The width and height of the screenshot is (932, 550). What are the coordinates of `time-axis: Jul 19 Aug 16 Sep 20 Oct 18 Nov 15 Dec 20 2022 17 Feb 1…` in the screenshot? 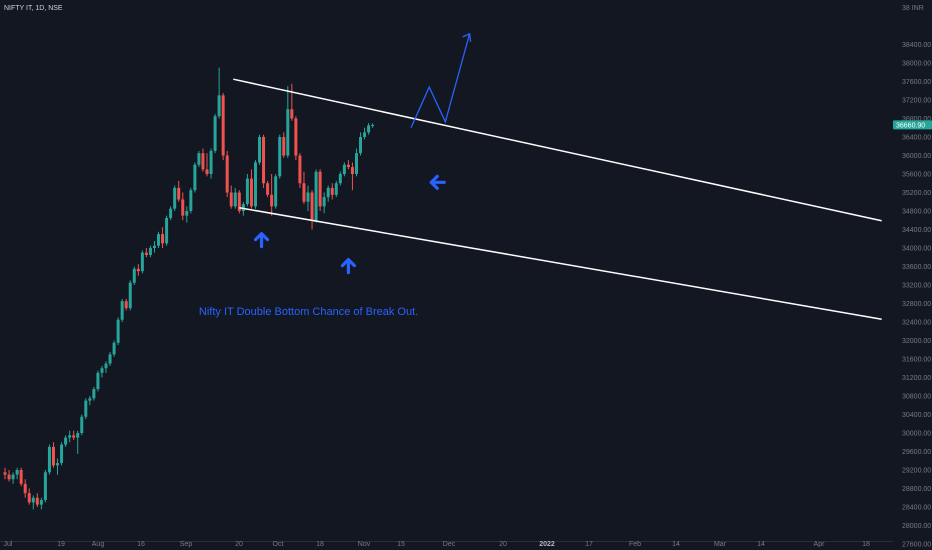 It's located at (437, 544).